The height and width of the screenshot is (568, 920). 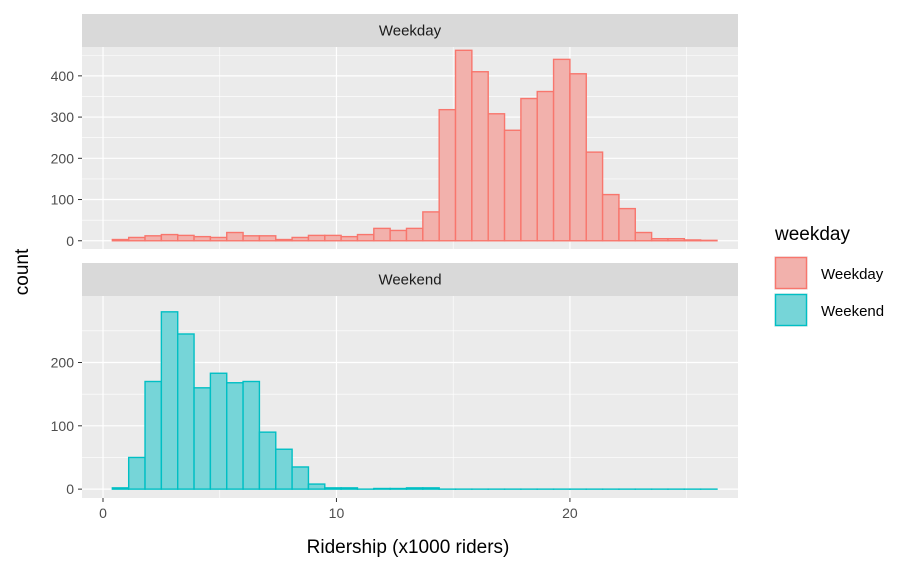 What do you see at coordinates (103, 513) in the screenshot?
I see `x-tick-label: 0` at bounding box center [103, 513].